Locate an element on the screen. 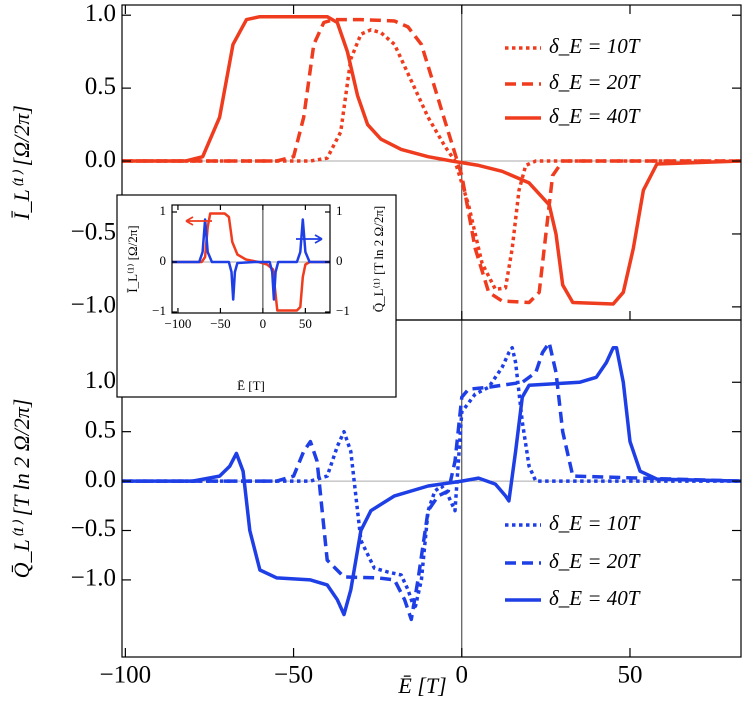  series-line is located at coordinates (251, 259).